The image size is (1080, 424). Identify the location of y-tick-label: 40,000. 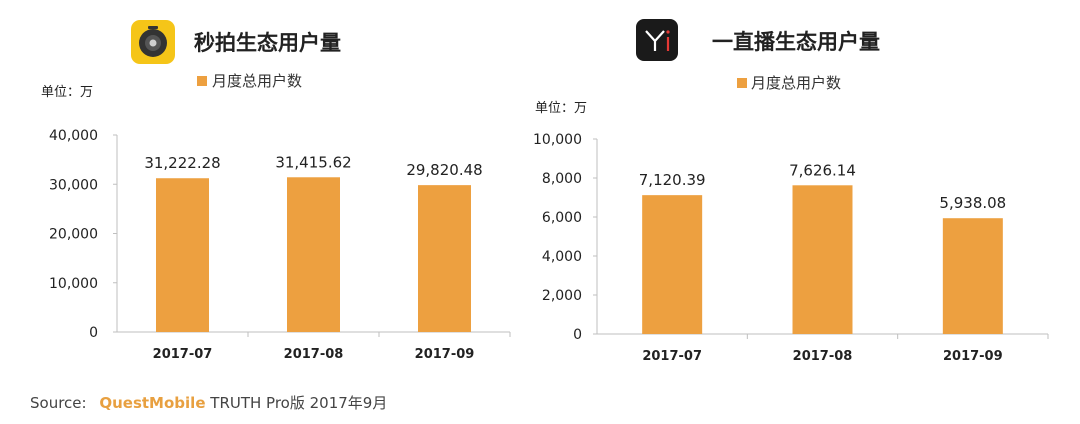
(73, 136).